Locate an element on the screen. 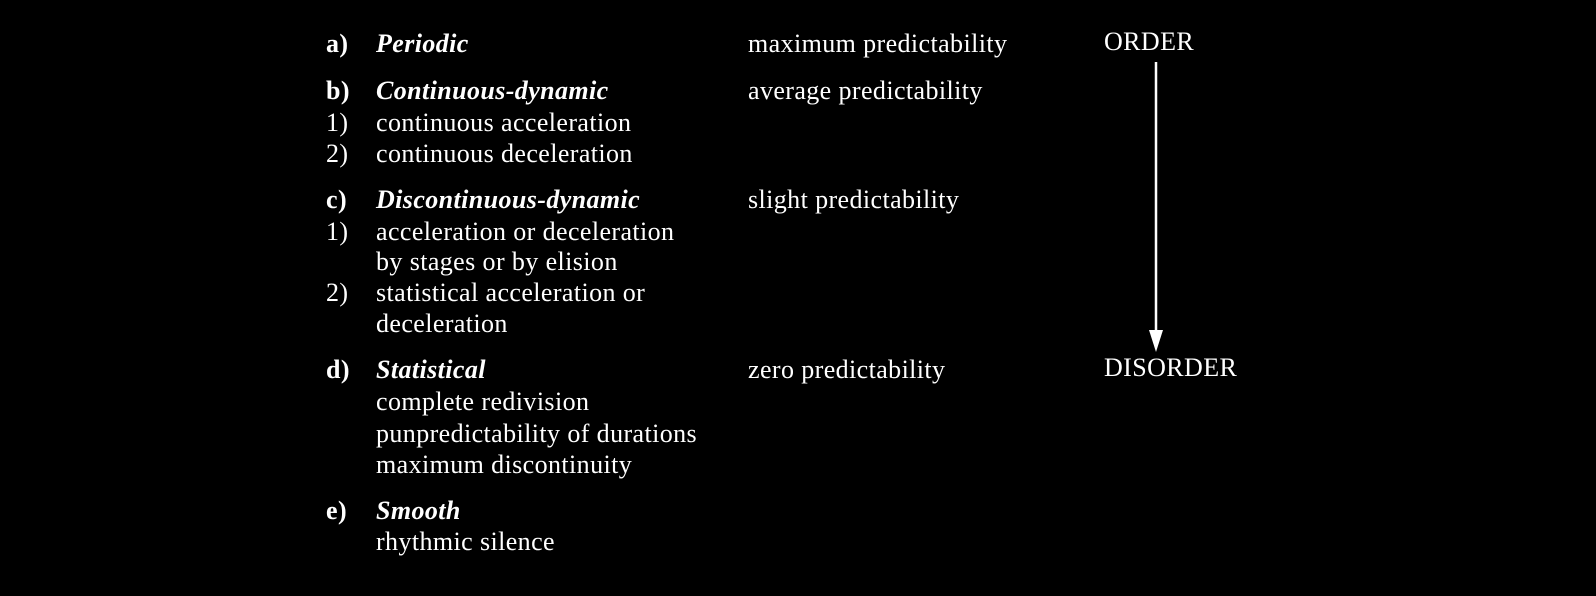  e-line-1: rhythmic silence is located at coordinates (465, 541).